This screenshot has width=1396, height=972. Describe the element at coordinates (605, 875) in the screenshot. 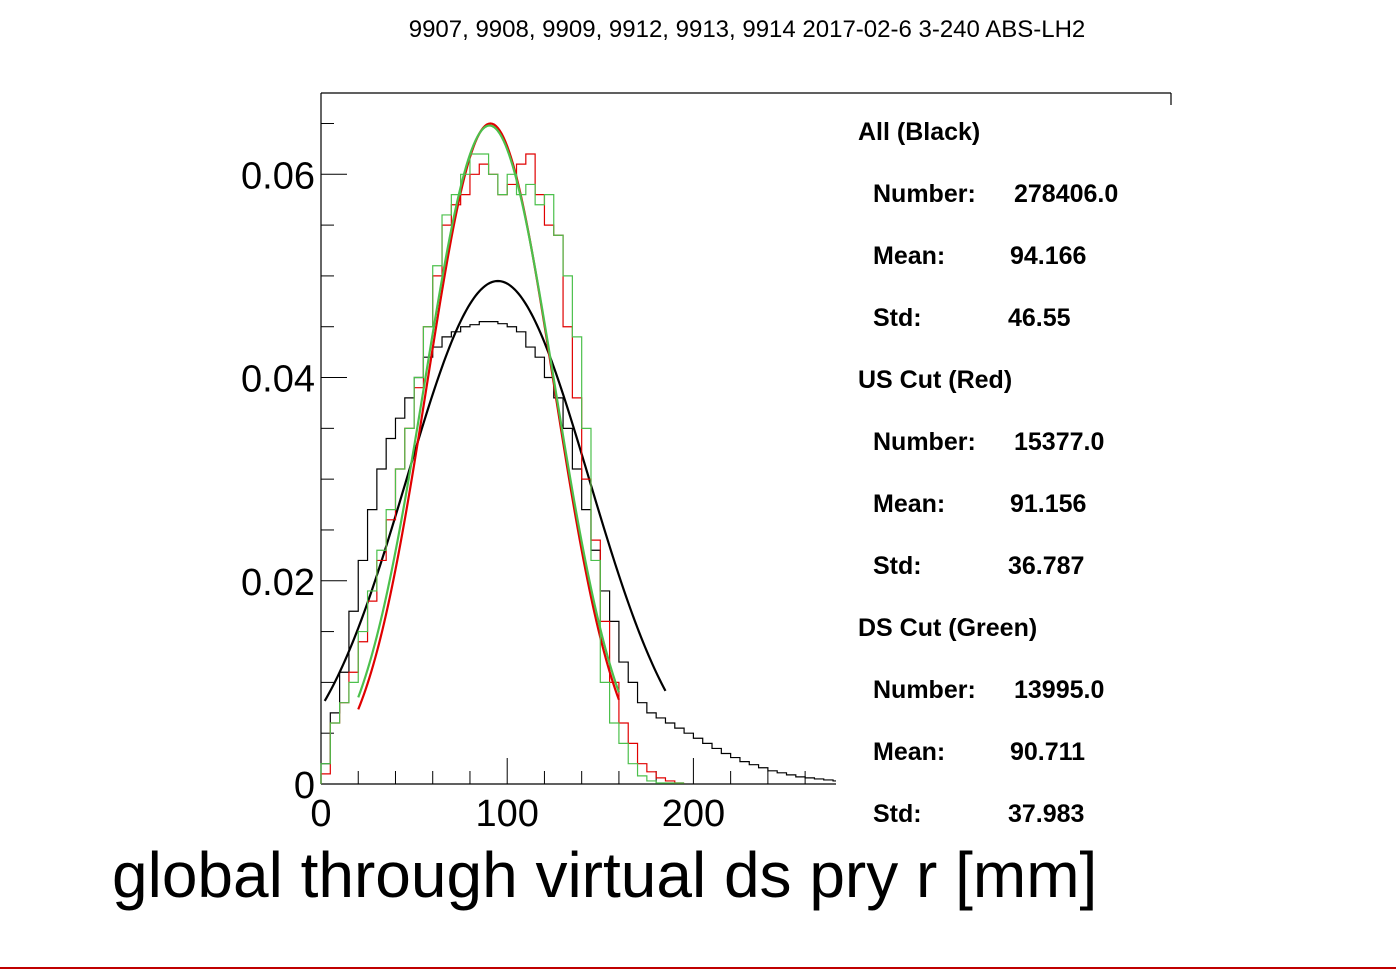

I see `x-axis-label: global through virtual ds pry r [mm]` at that location.